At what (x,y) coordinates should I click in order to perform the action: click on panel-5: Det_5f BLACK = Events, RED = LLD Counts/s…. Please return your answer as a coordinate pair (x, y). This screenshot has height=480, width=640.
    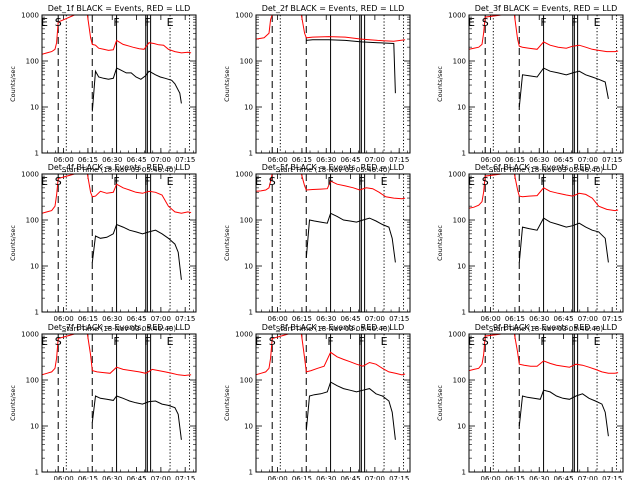
    Looking at the image, I should click on (317, 248).